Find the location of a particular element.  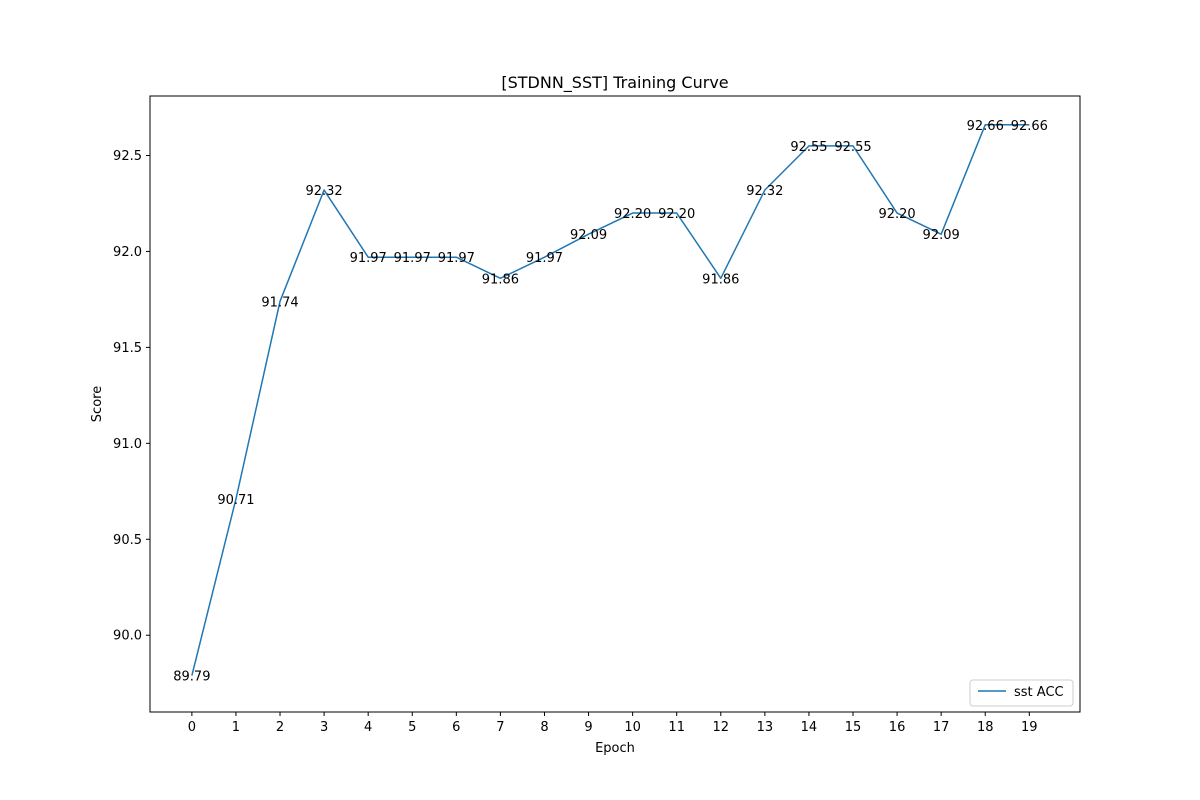

data-label-7: 91.86 is located at coordinates (500, 279).